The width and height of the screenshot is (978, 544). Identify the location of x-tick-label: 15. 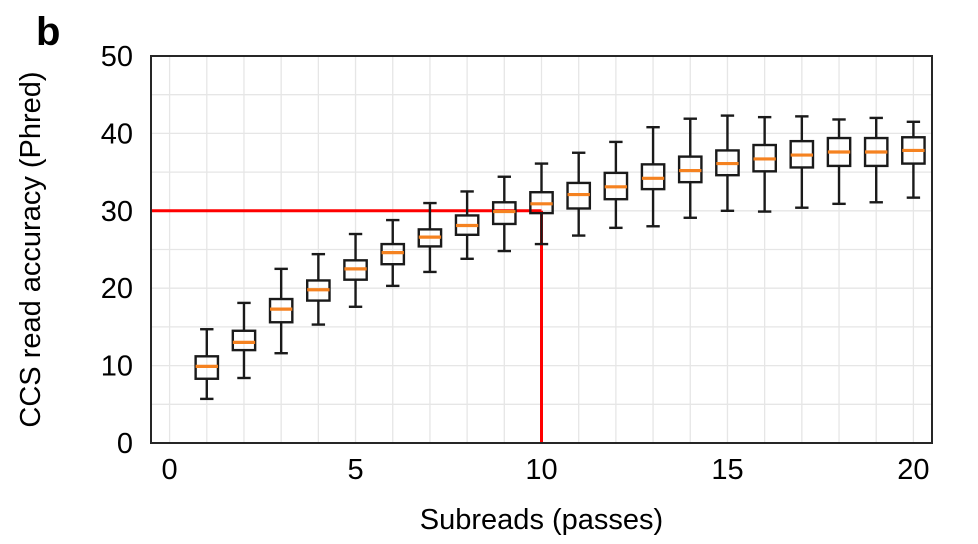
(727, 470).